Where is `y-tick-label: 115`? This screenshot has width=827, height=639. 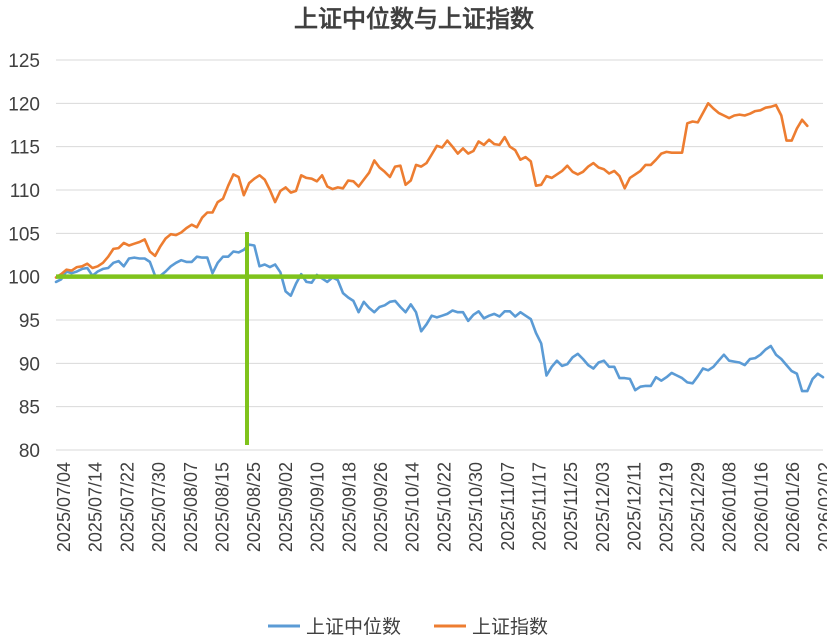 y-tick-label: 115 is located at coordinates (25, 148).